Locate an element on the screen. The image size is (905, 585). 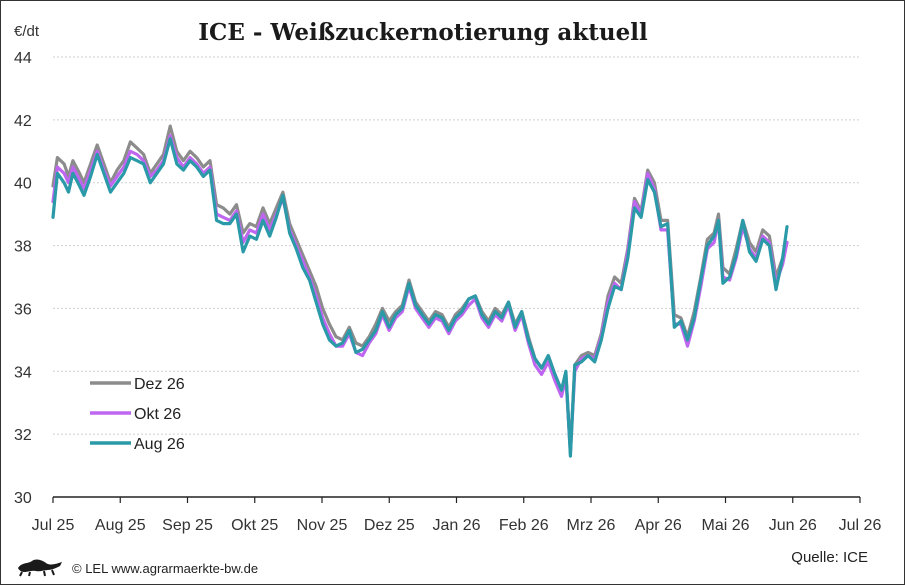
y-tick-label: 42 is located at coordinates (23, 121).